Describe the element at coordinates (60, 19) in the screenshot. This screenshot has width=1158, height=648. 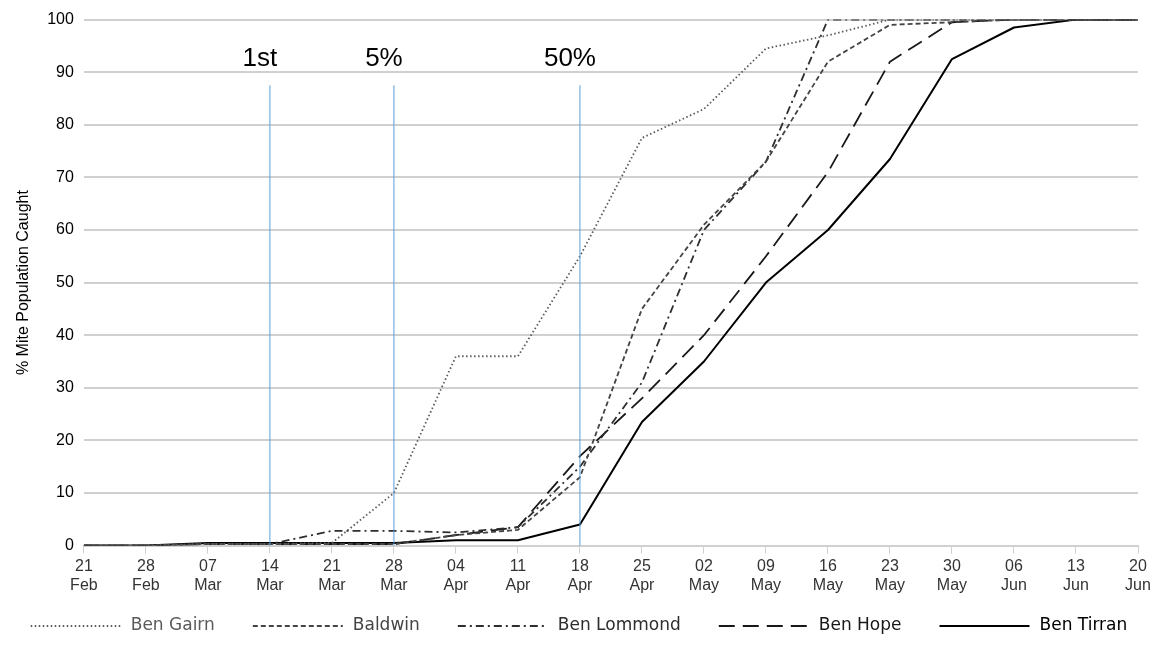
I see `y-tick-label: 100` at that location.